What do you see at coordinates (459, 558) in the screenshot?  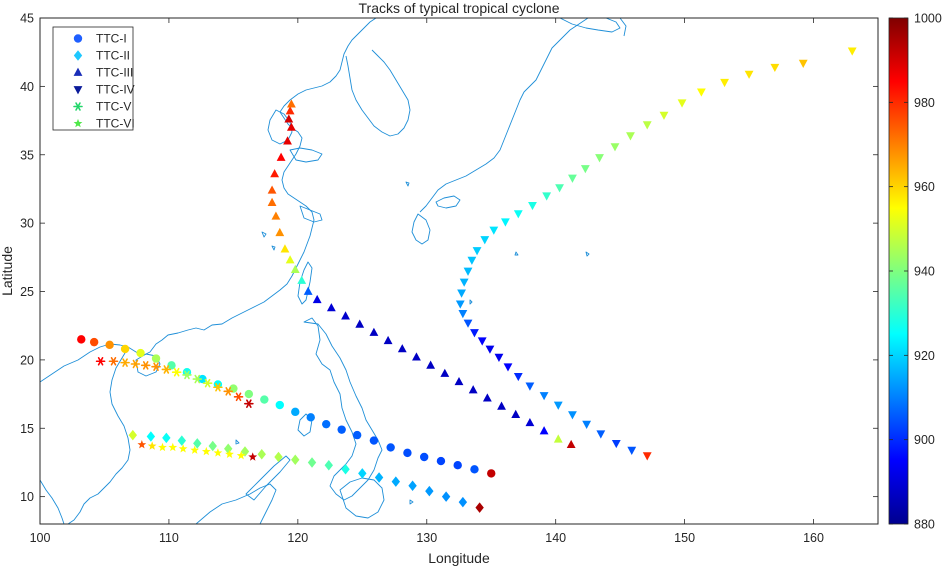 I see `x-axis-title: Longitude` at bounding box center [459, 558].